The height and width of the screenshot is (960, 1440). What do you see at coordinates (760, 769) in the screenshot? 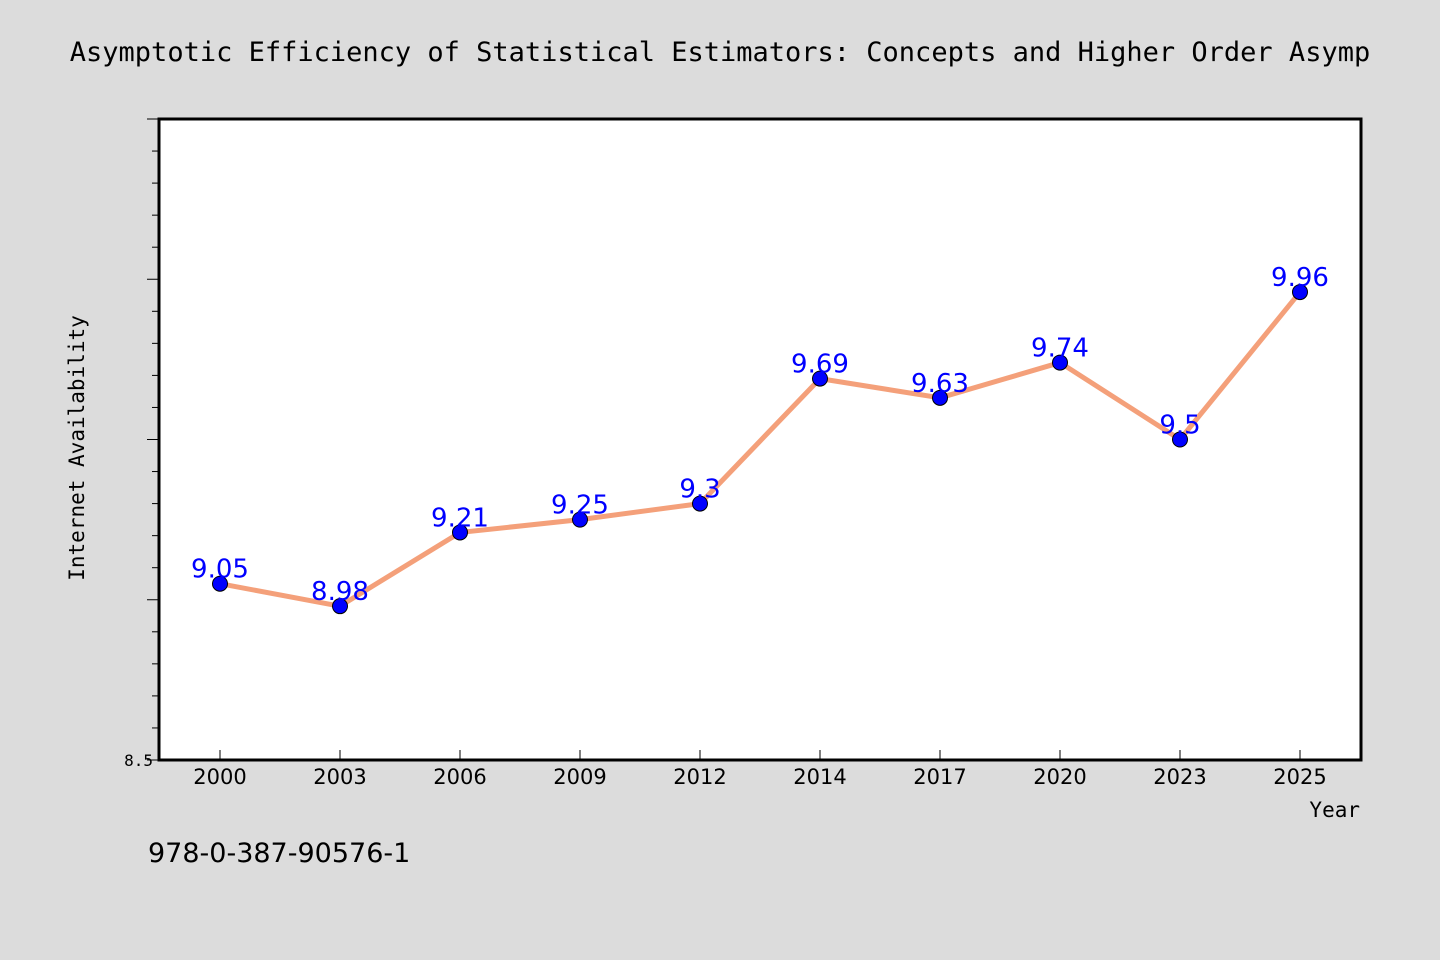
I see `x-axis-ticks: 2000 2003 2006 2009 2012 2014 2017 2020 2023 2025` at bounding box center [760, 769].